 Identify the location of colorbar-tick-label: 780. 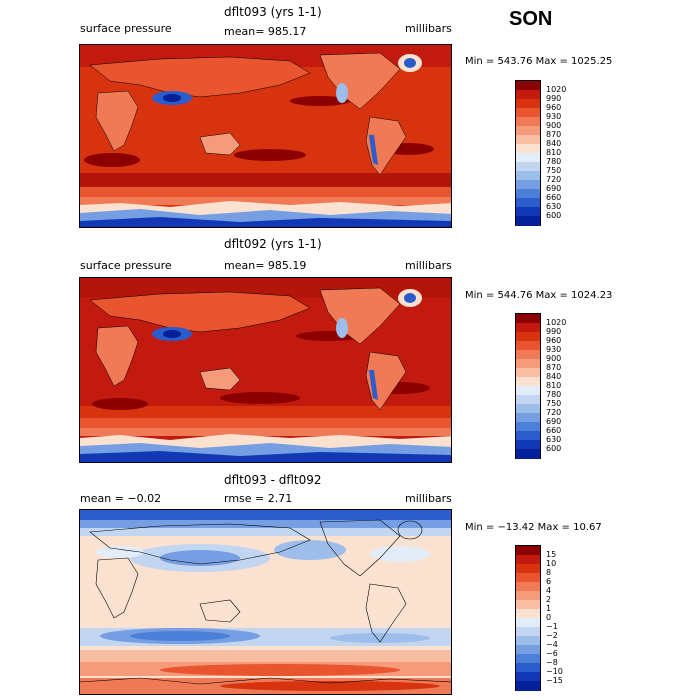
(554, 394).